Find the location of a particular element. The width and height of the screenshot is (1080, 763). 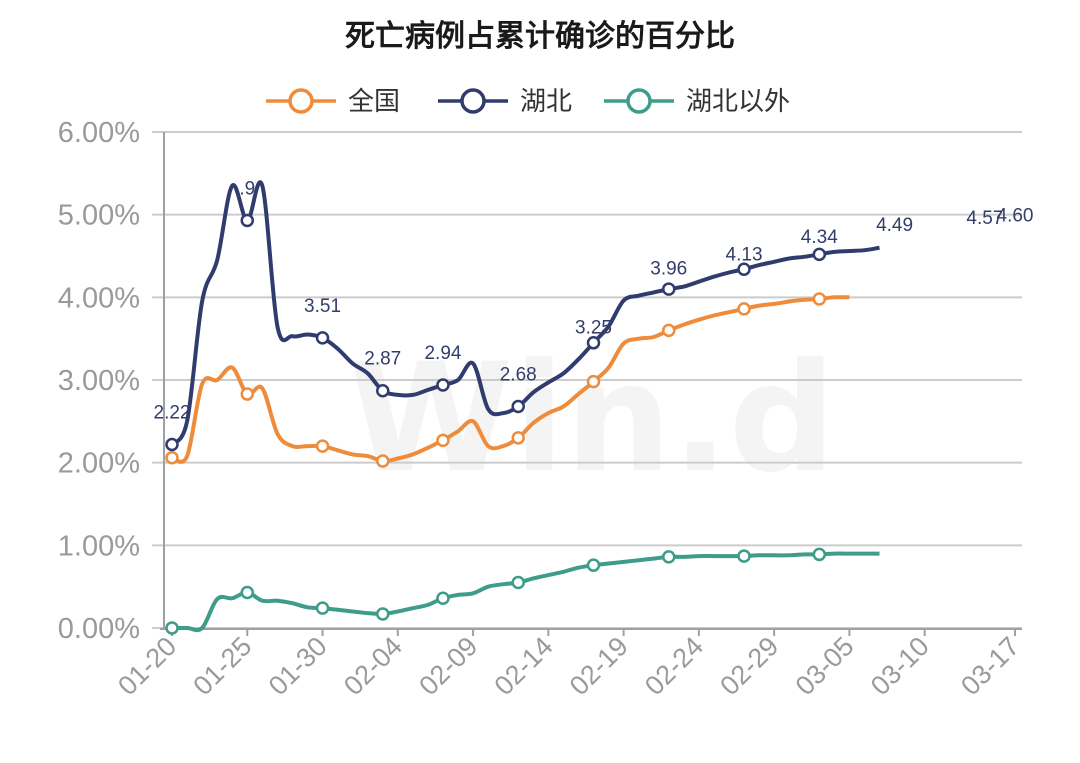

y-tick-label: 2.00% is located at coordinates (99, 464).